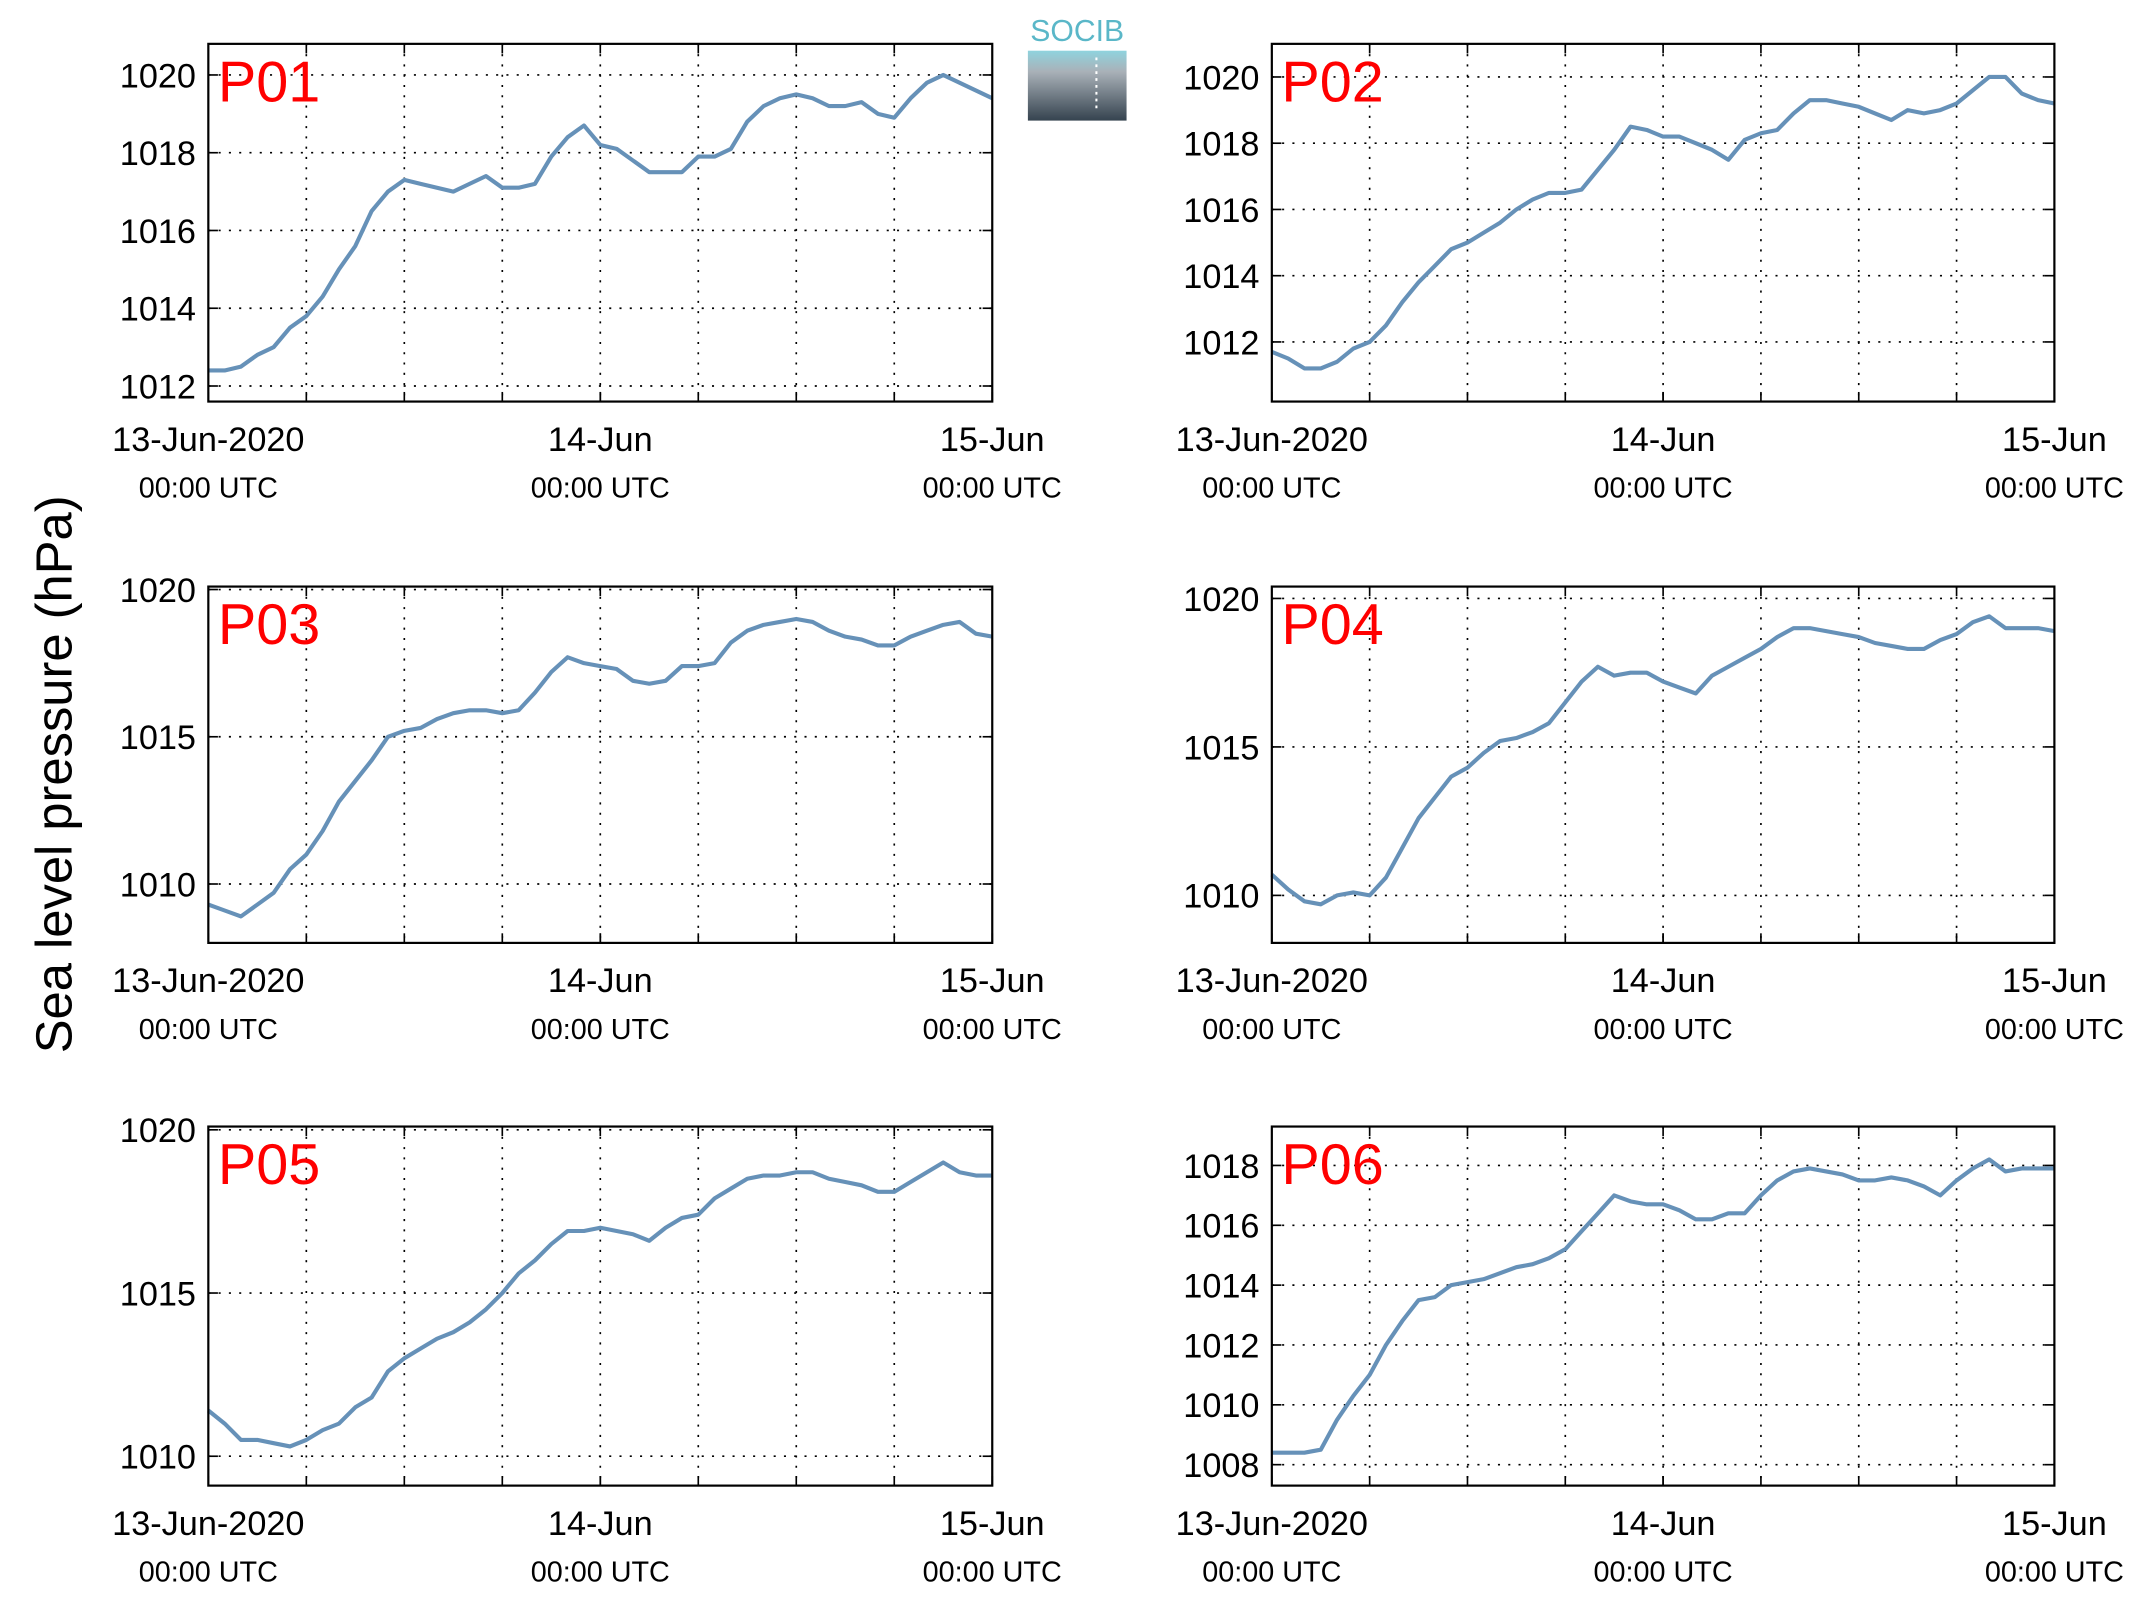  Describe the element at coordinates (269, 625) in the screenshot. I see `panel-title: P03` at that location.